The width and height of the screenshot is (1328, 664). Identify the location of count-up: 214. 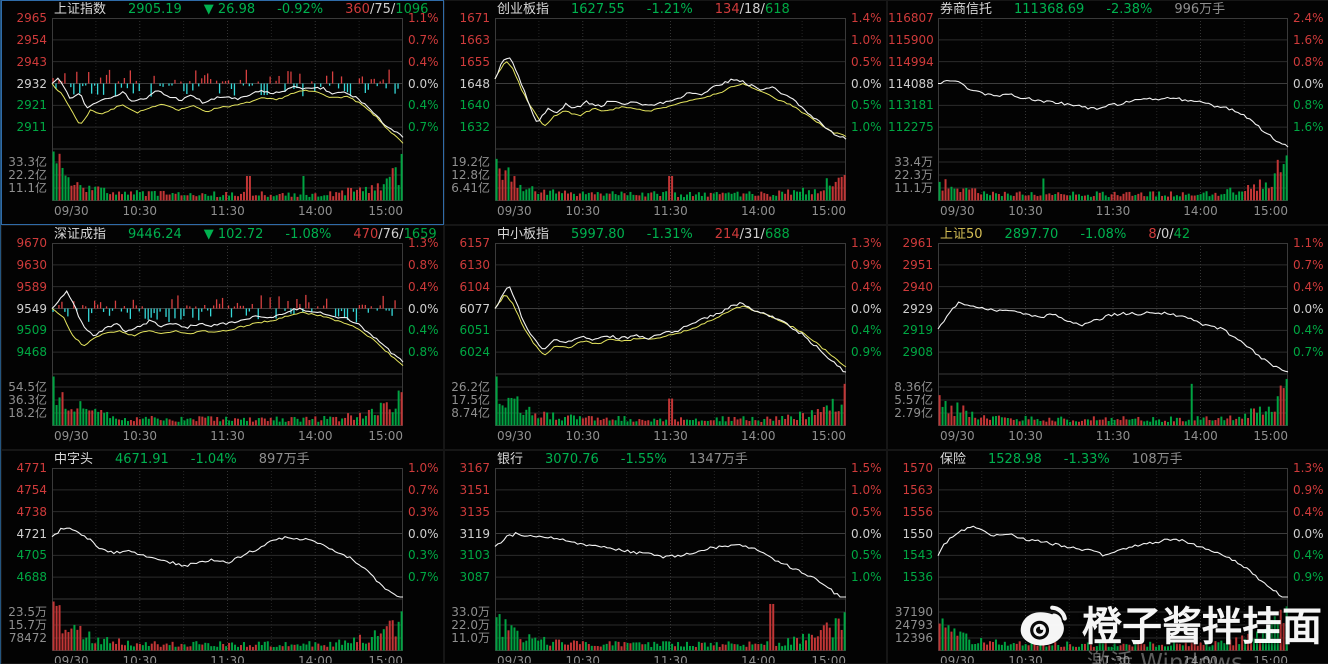
(727, 234).